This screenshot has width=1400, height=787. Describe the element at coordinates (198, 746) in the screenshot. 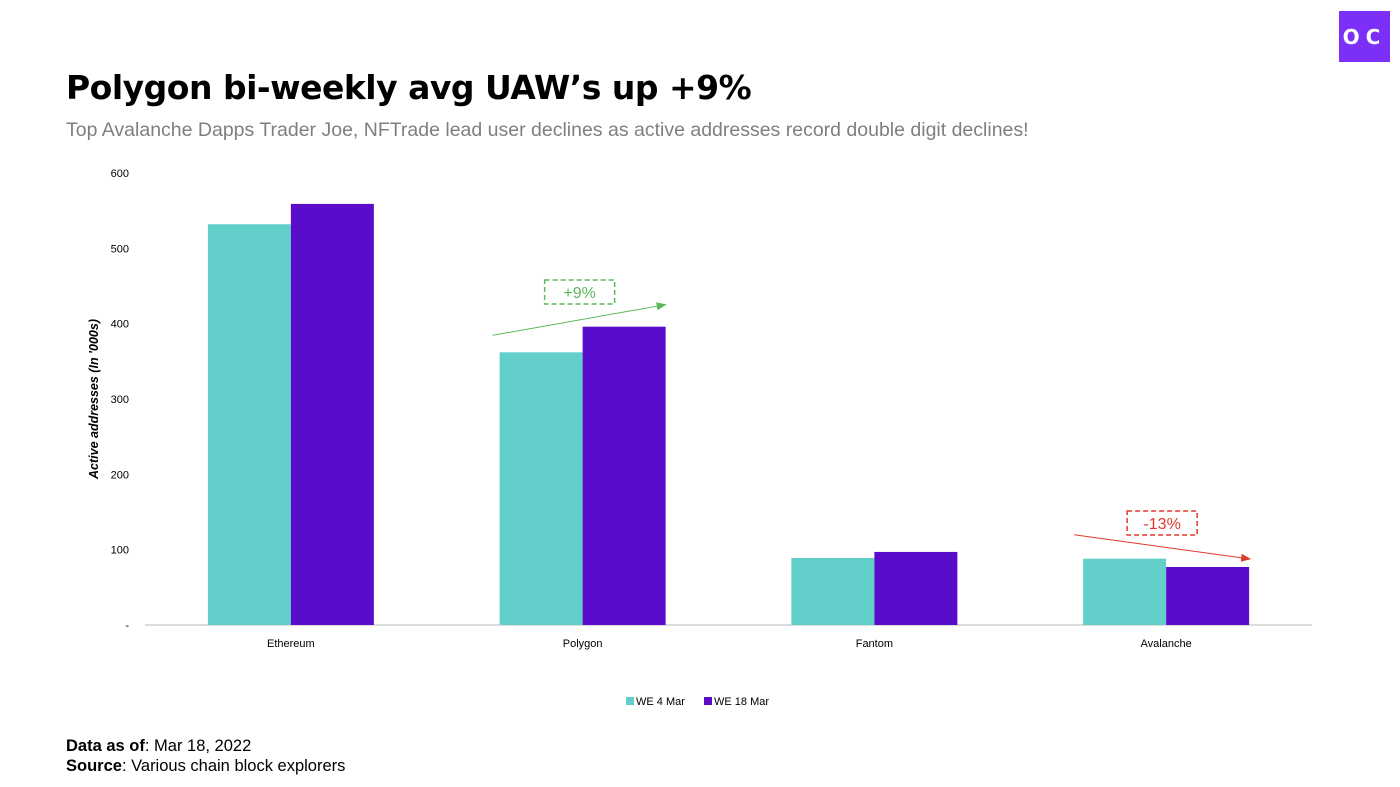

I see `data-as-of-value: : Mar 18, 2022` at that location.